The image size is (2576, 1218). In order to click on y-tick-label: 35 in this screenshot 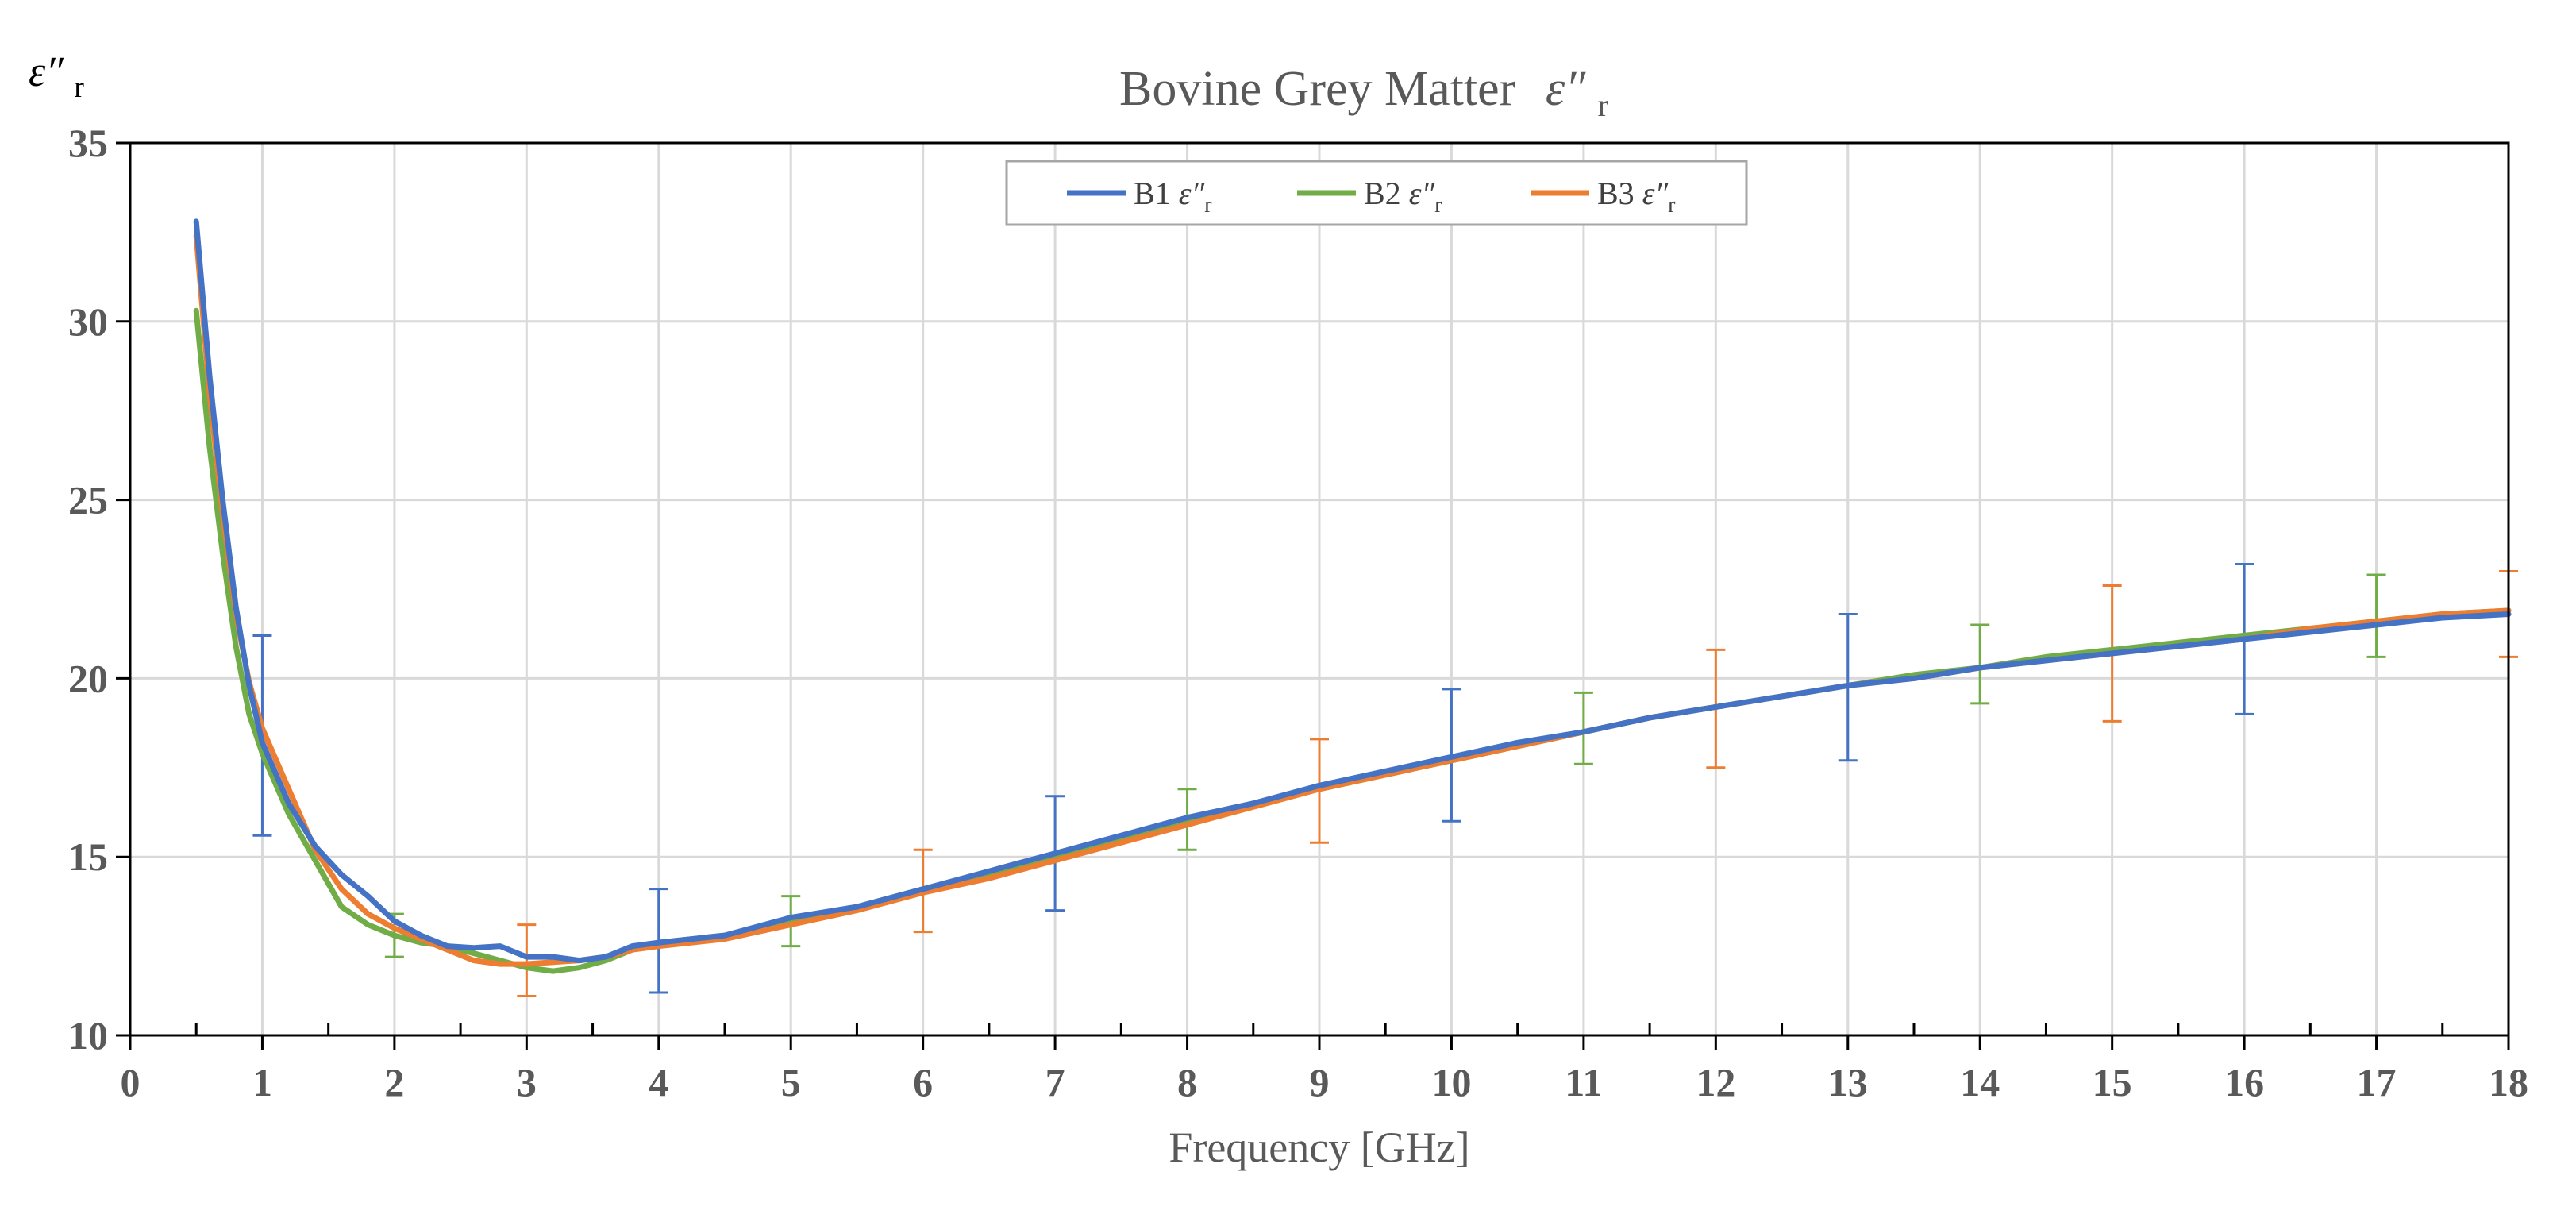, I will do `click(88, 143)`.